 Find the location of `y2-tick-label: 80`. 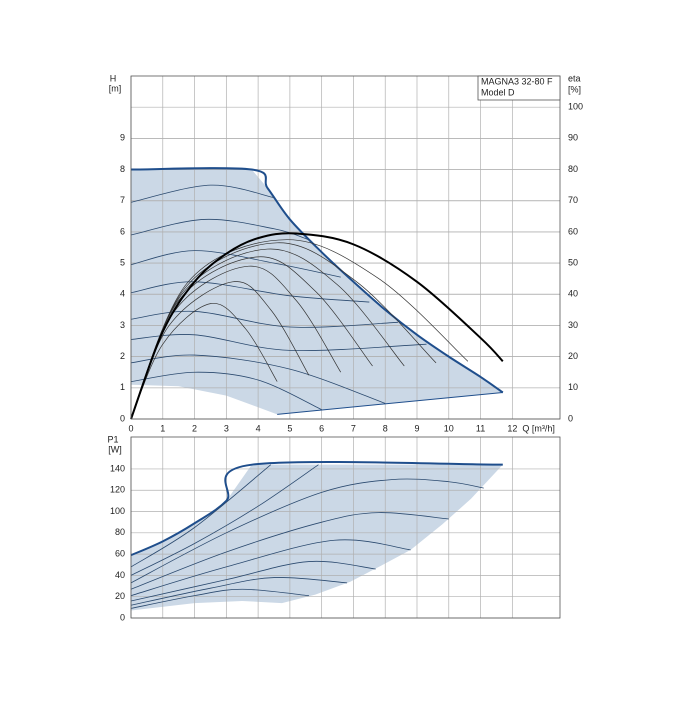

y2-tick-label: 80 is located at coordinates (573, 169).